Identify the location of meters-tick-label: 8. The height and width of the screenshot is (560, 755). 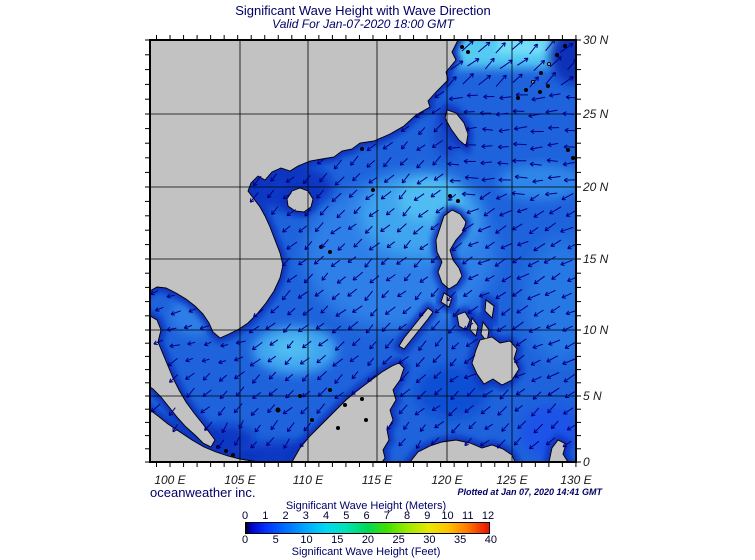
(407, 516).